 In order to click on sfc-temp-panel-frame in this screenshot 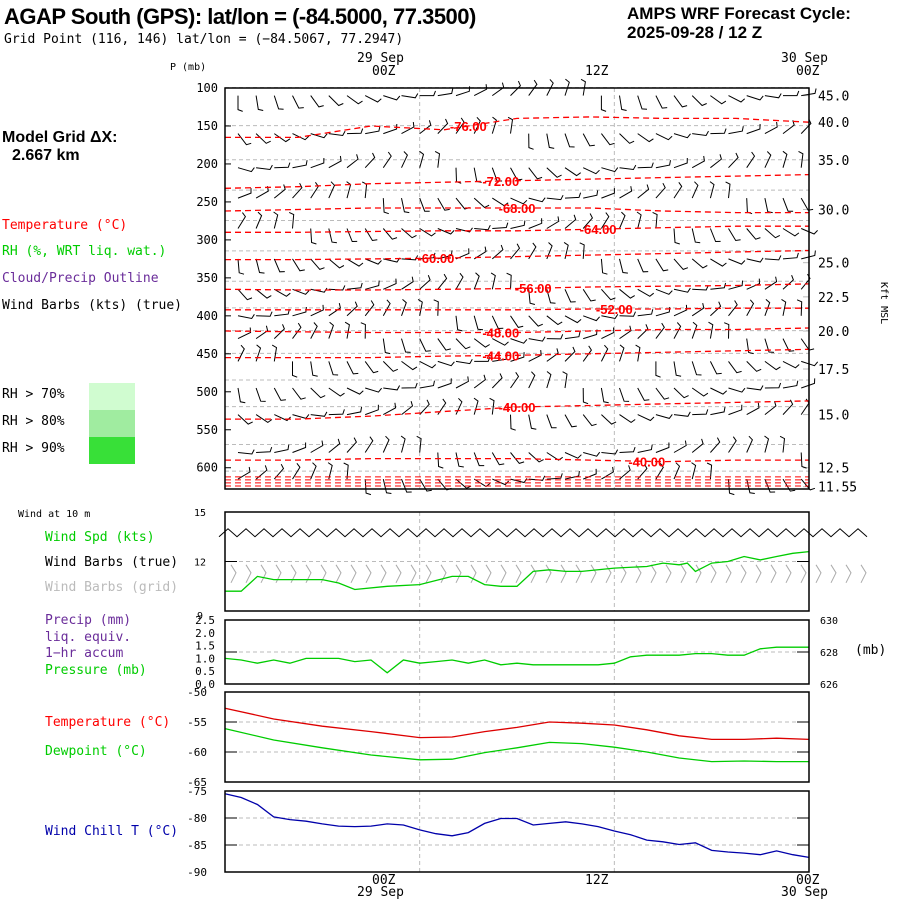, I will do `click(517, 737)`.